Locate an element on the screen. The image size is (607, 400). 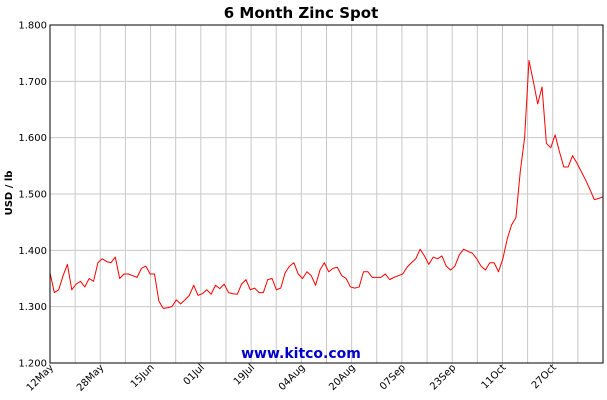
y-axis: 1.200 1.300 1.400 1.500 1.600 1.700 1.800 is located at coordinates (32, 195).